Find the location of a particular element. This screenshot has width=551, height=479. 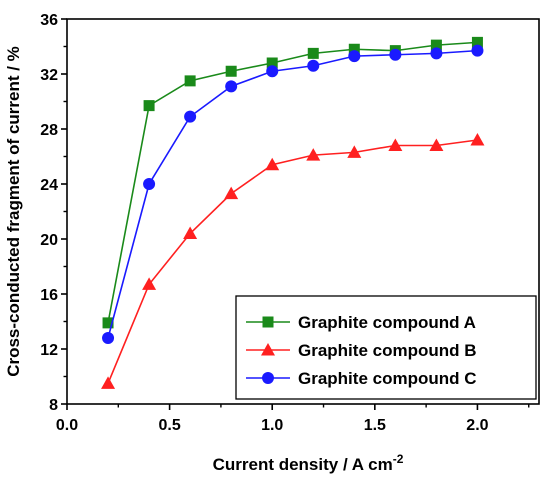

legend-box is located at coordinates (386, 347).